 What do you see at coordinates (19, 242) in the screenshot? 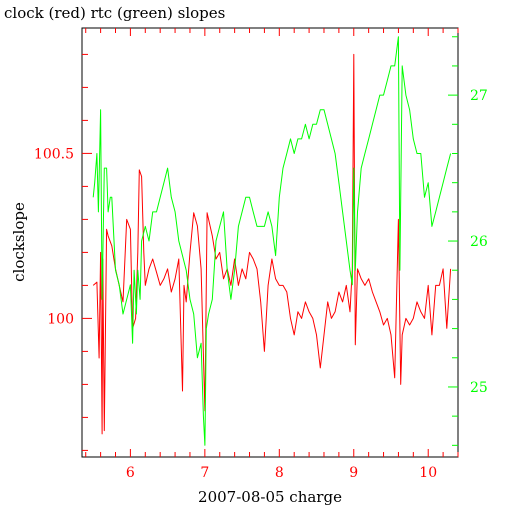
I see `y-axis-label: clockslope` at bounding box center [19, 242].